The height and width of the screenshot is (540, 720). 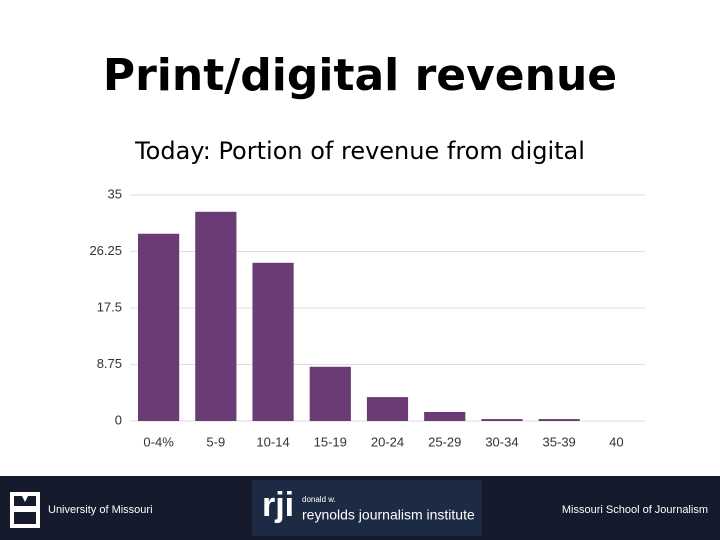 What do you see at coordinates (118, 419) in the screenshot?
I see `y-tick-label: 0` at bounding box center [118, 419].